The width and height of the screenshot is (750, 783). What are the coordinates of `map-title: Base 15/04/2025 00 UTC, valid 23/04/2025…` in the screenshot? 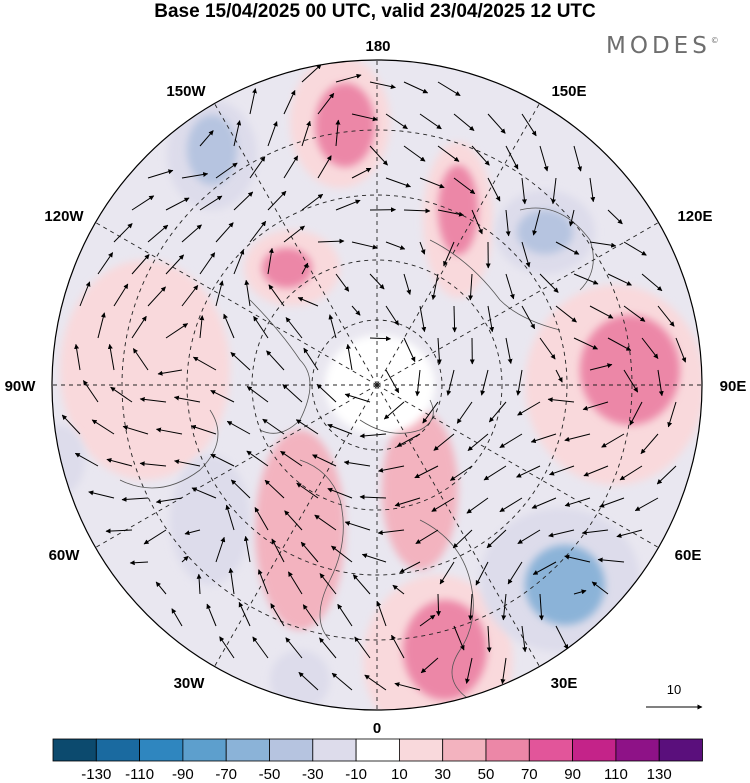 It's located at (375, 11).